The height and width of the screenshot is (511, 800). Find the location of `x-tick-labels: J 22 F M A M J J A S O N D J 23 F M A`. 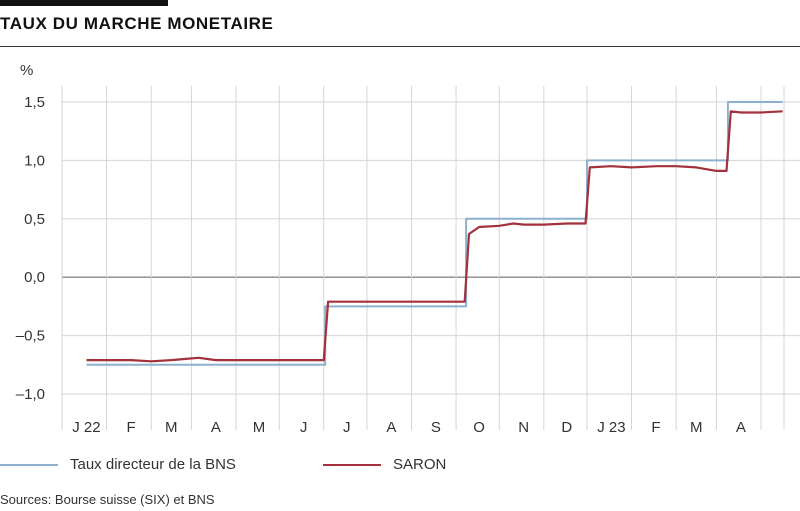

x-tick-labels: J 22 F M A M J J A S O N D J 23 F M A is located at coordinates (409, 427).